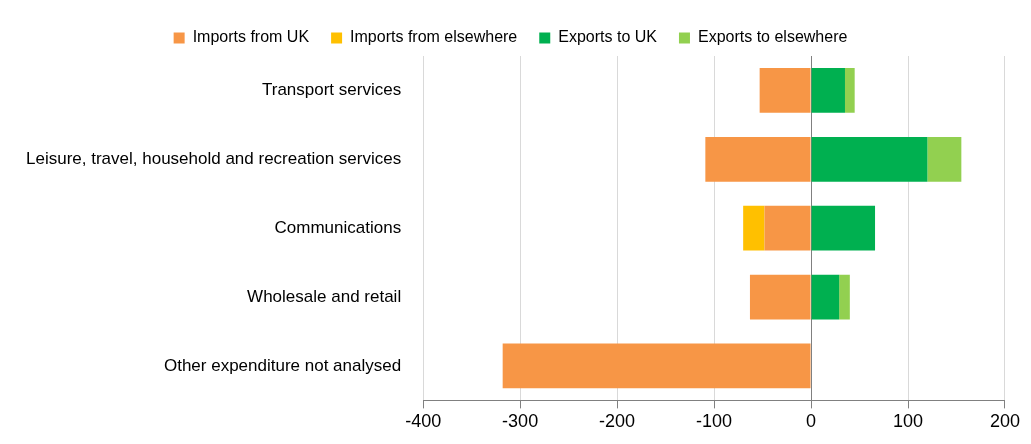  What do you see at coordinates (1005, 421) in the screenshot?
I see `x-tick-label: 200` at bounding box center [1005, 421].